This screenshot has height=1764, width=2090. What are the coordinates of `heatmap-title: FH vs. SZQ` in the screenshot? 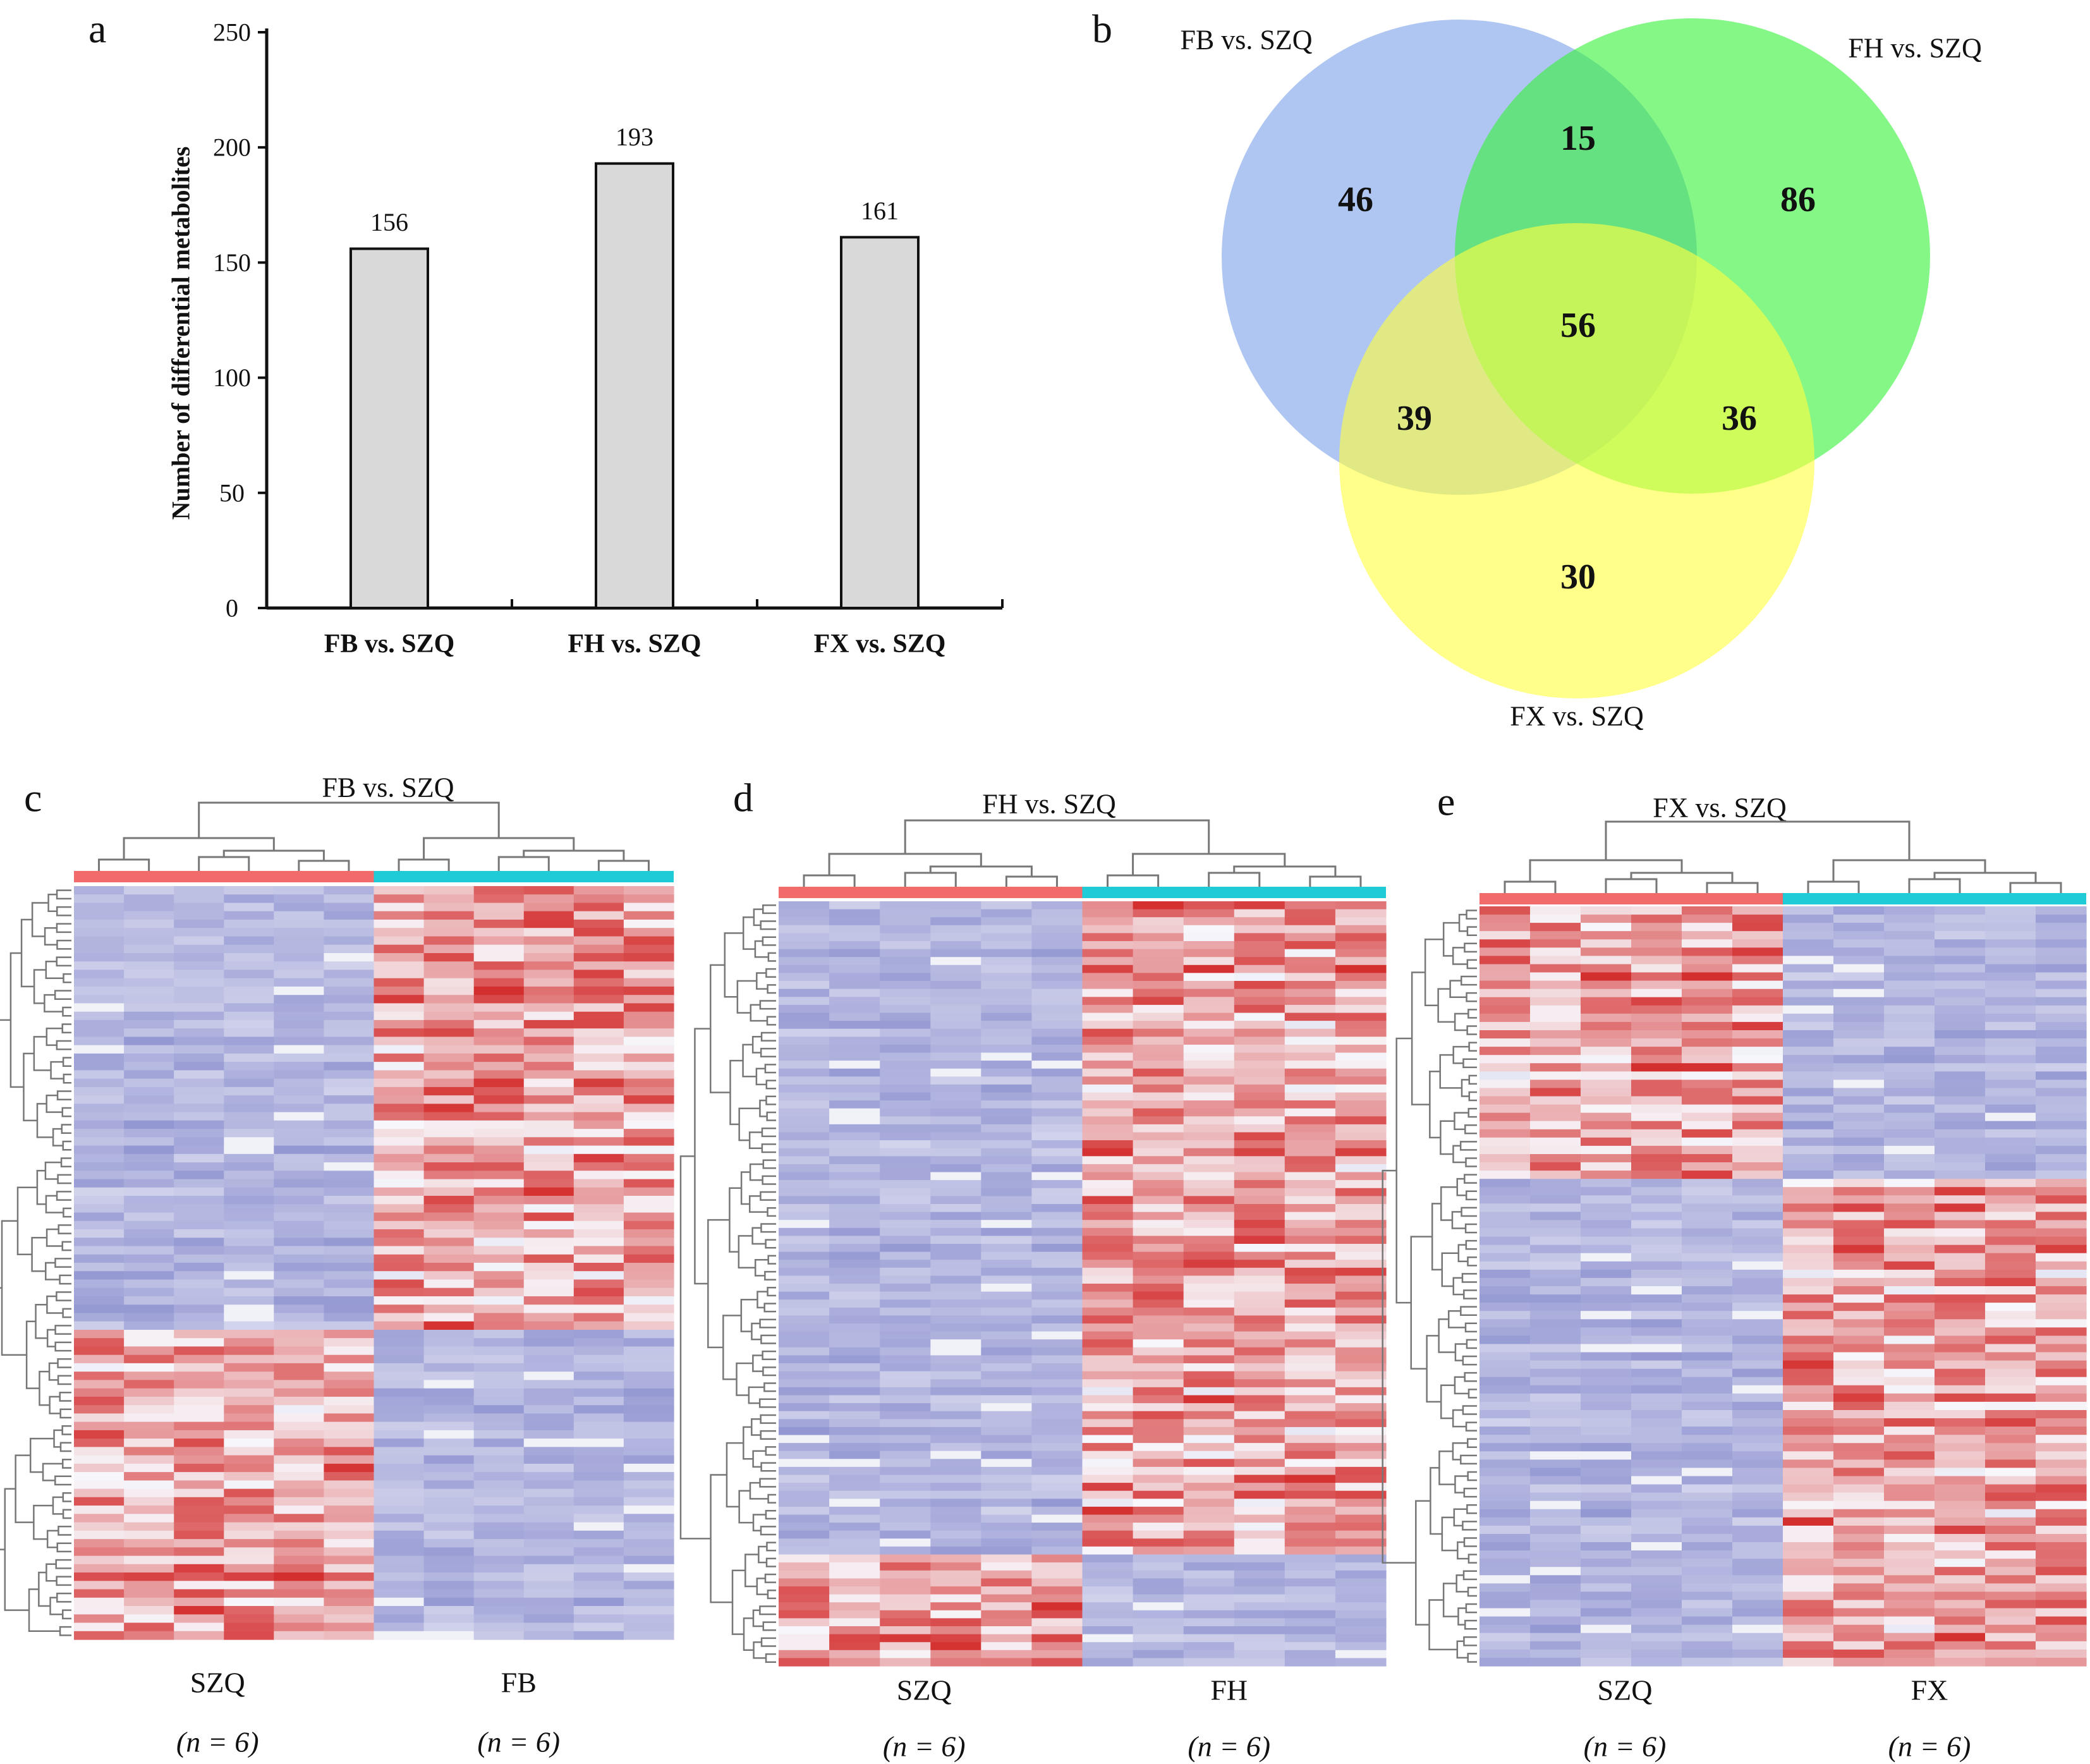 It's located at (1049, 804).